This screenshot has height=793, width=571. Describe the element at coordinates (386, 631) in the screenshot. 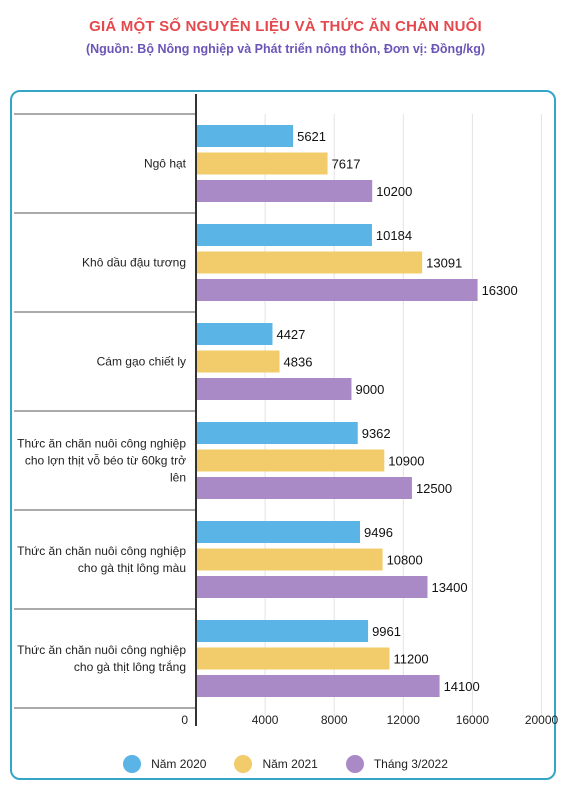

I see `data-label: 9961` at that location.